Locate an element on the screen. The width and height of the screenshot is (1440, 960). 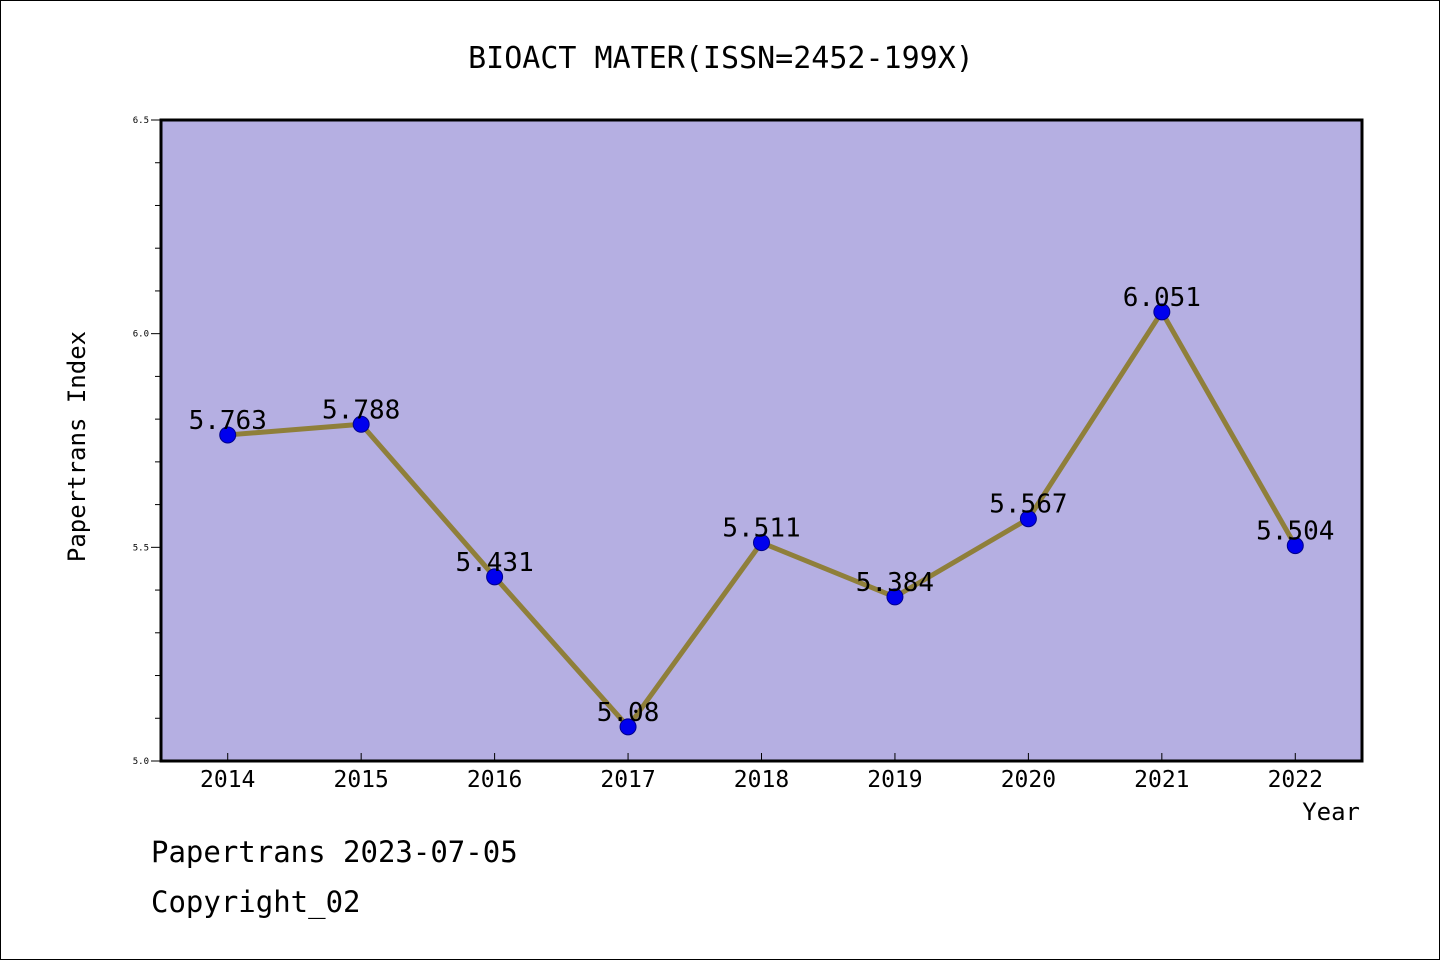
data-label: 5.431 is located at coordinates (494, 563).